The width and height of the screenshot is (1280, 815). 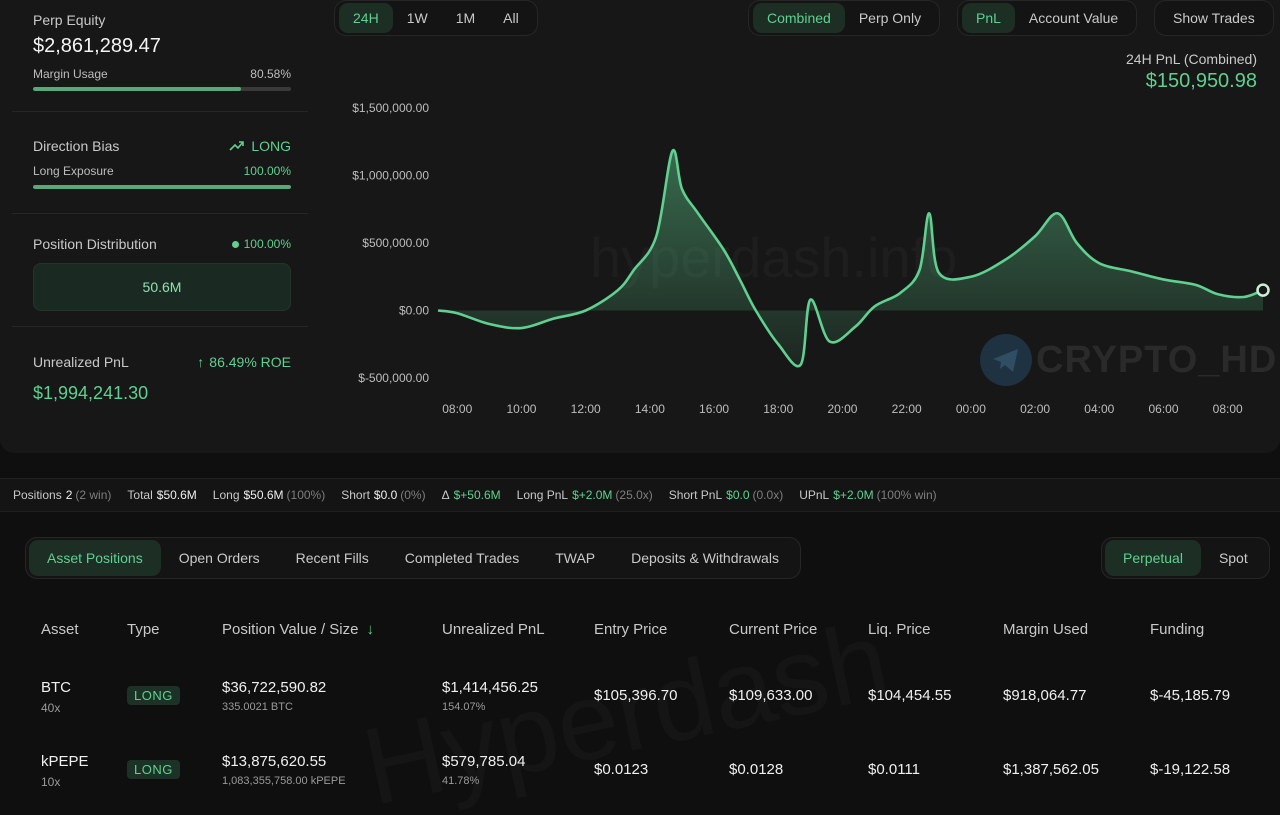 I want to click on unrealized-pnl-roe: 86.49% ROE, so click(x=250, y=362).